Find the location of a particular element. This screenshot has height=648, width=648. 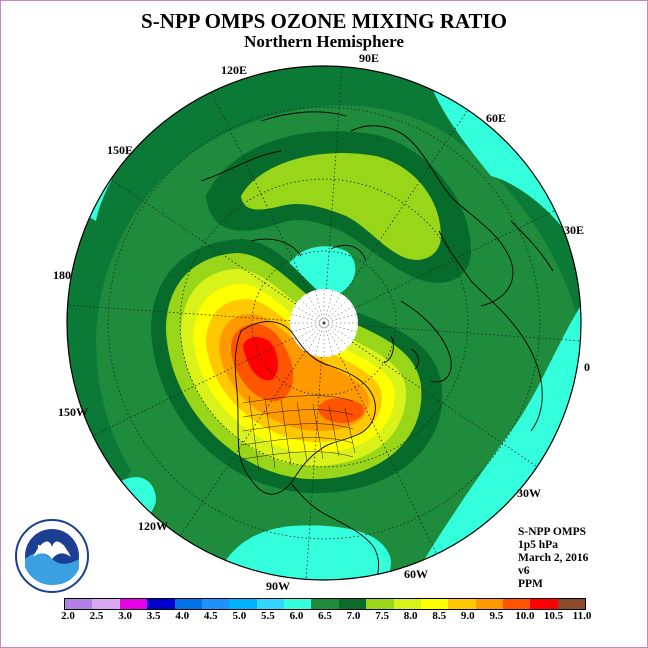

colorbar-tick-label: 6.0 is located at coordinates (296, 616).